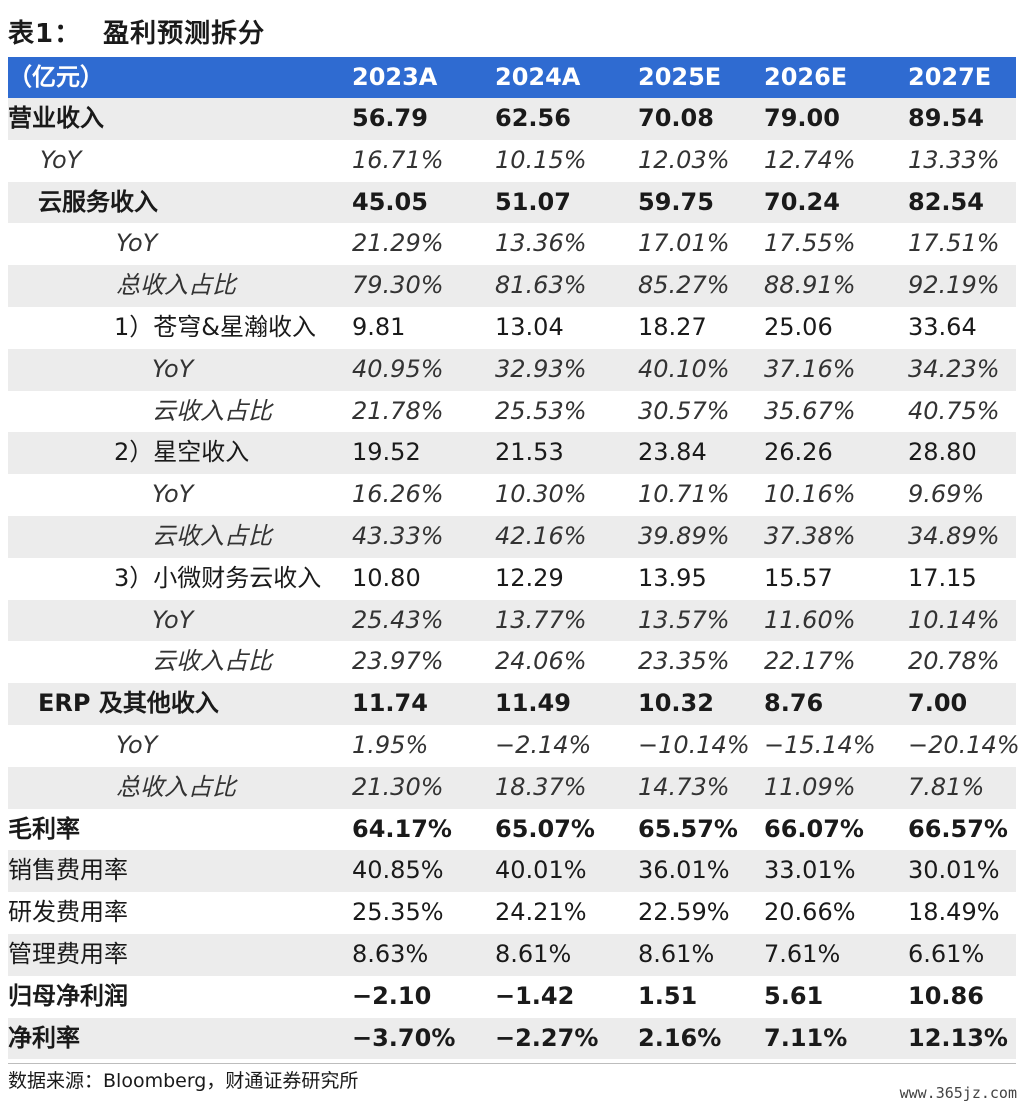  Describe the element at coordinates (541, 786) in the screenshot. I see `table-cell: 18.37%` at that location.